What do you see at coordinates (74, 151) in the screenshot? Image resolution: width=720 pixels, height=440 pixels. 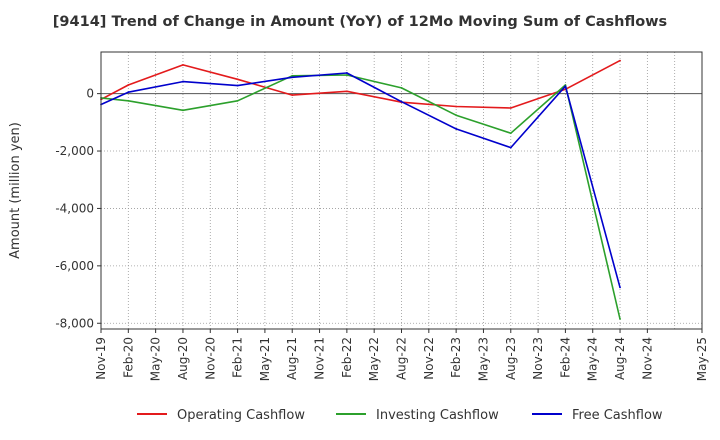 I see `y-tick-label: -2,000` at bounding box center [74, 151].